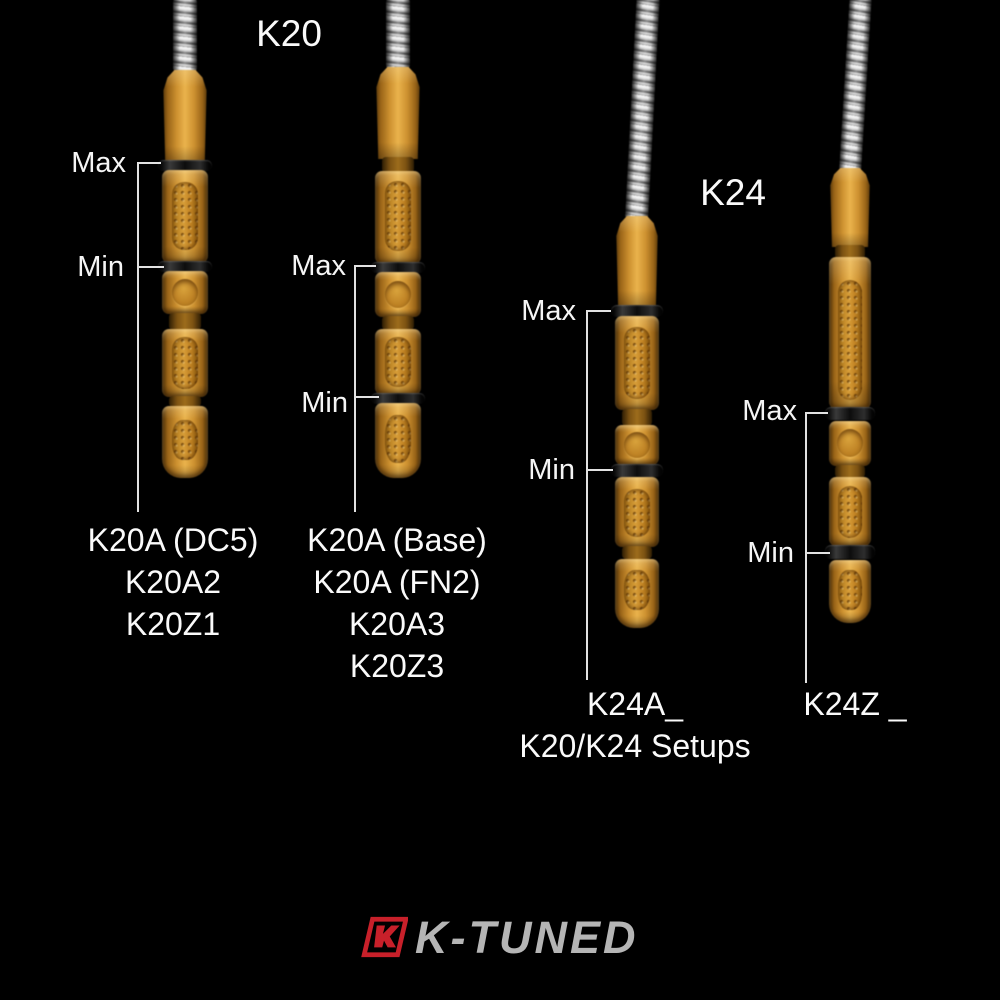 The image size is (1000, 1000). I want to click on caption-line: K24A_, so click(635, 704).